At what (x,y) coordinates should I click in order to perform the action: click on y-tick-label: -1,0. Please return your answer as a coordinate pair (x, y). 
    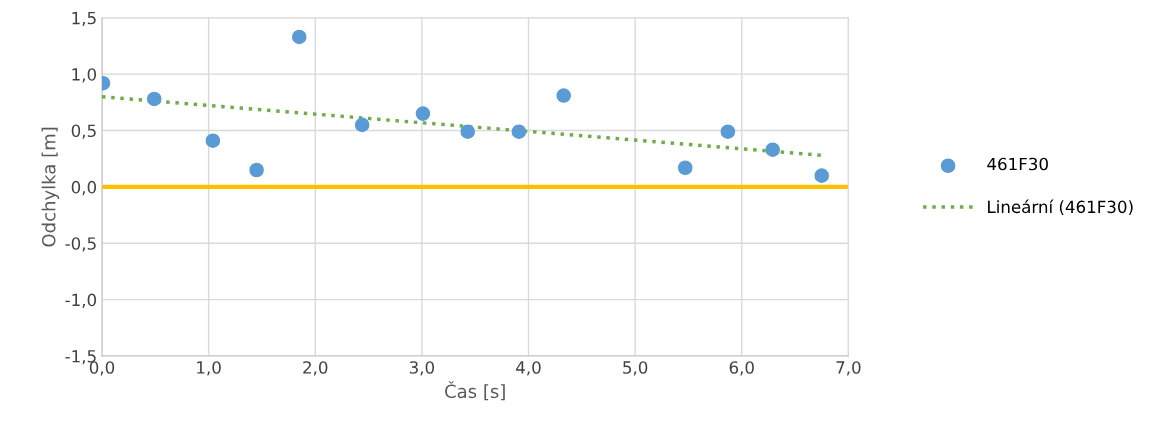
    Looking at the image, I should click on (81, 300).